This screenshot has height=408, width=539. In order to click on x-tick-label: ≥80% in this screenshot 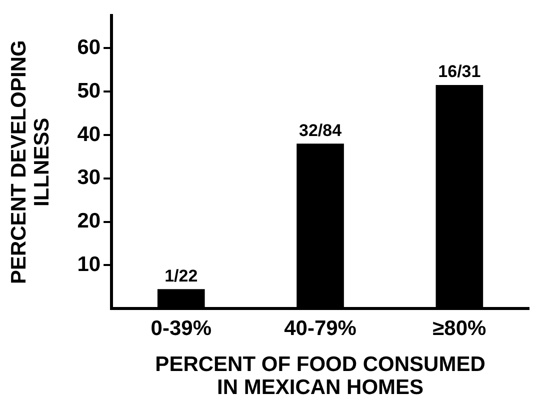, I will do `click(459, 328)`.